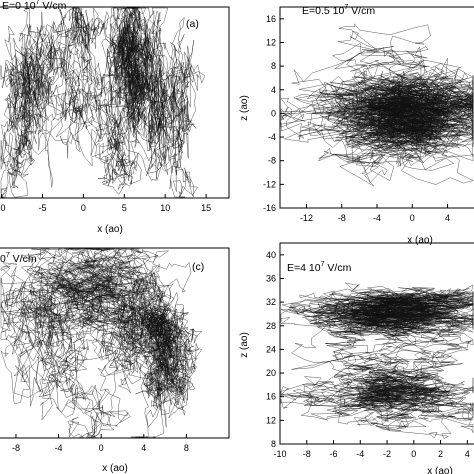 The height and width of the screenshot is (474, 474). I want to click on panel-b-field-label: E=0.5 107 V/cm, so click(338, 10).